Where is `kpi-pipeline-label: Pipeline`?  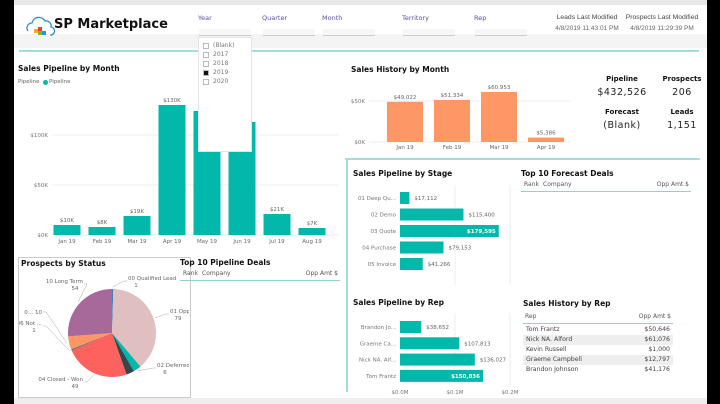
kpi-pipeline-label: Pipeline is located at coordinates (622, 79).